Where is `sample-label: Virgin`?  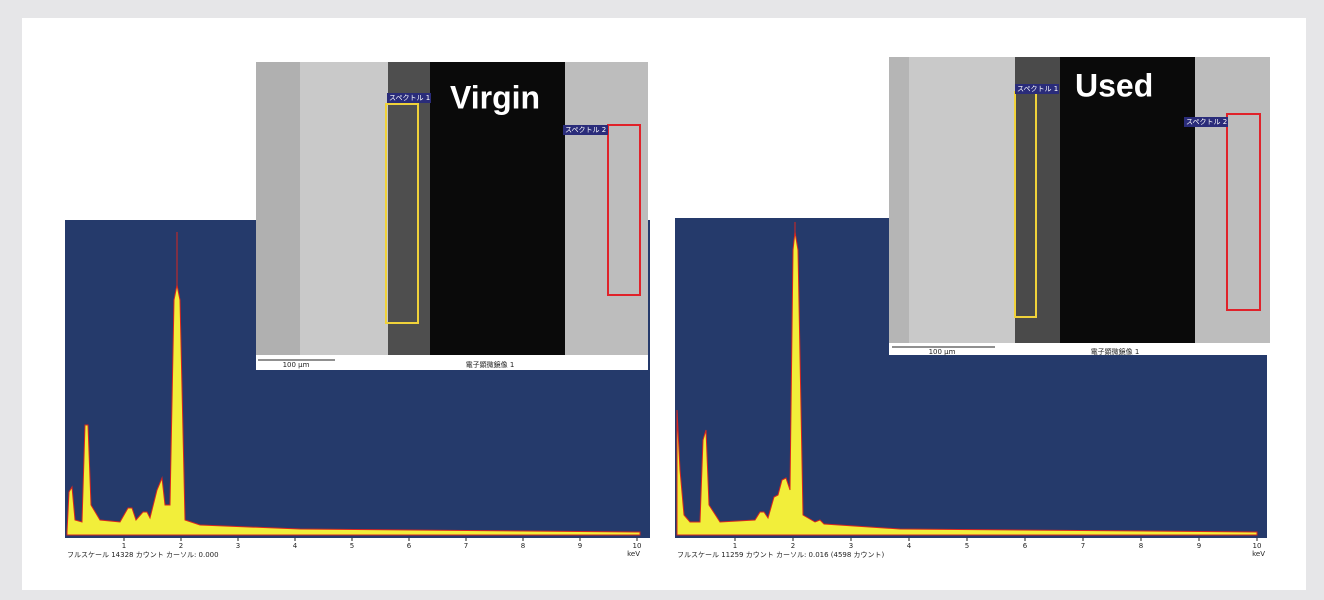 sample-label: Virgin is located at coordinates (495, 97).